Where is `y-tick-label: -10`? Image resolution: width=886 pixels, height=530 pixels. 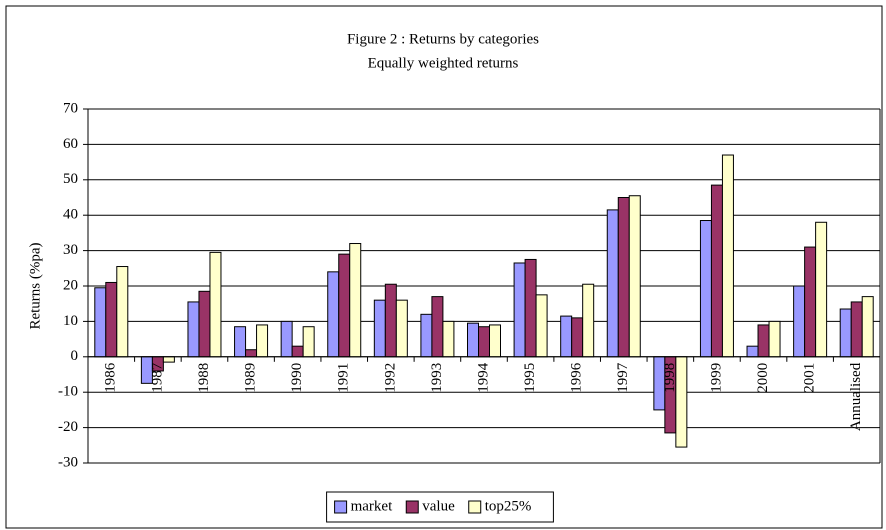
y-tick-label: -10 is located at coordinates (68, 392).